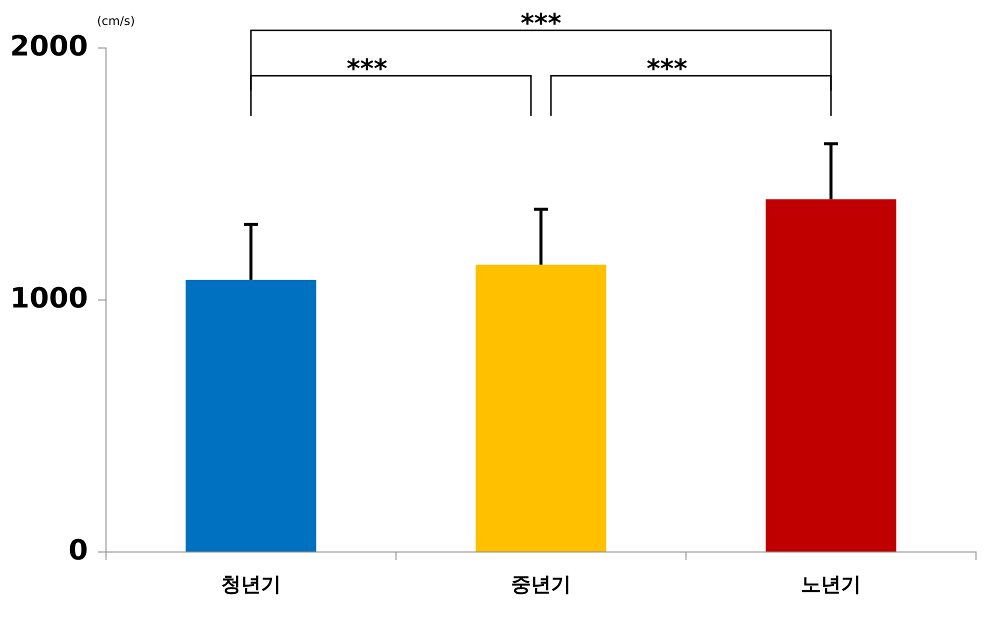 The image size is (986, 622). Describe the element at coordinates (78, 549) in the screenshot. I see `y-tick-label: 0` at that location.